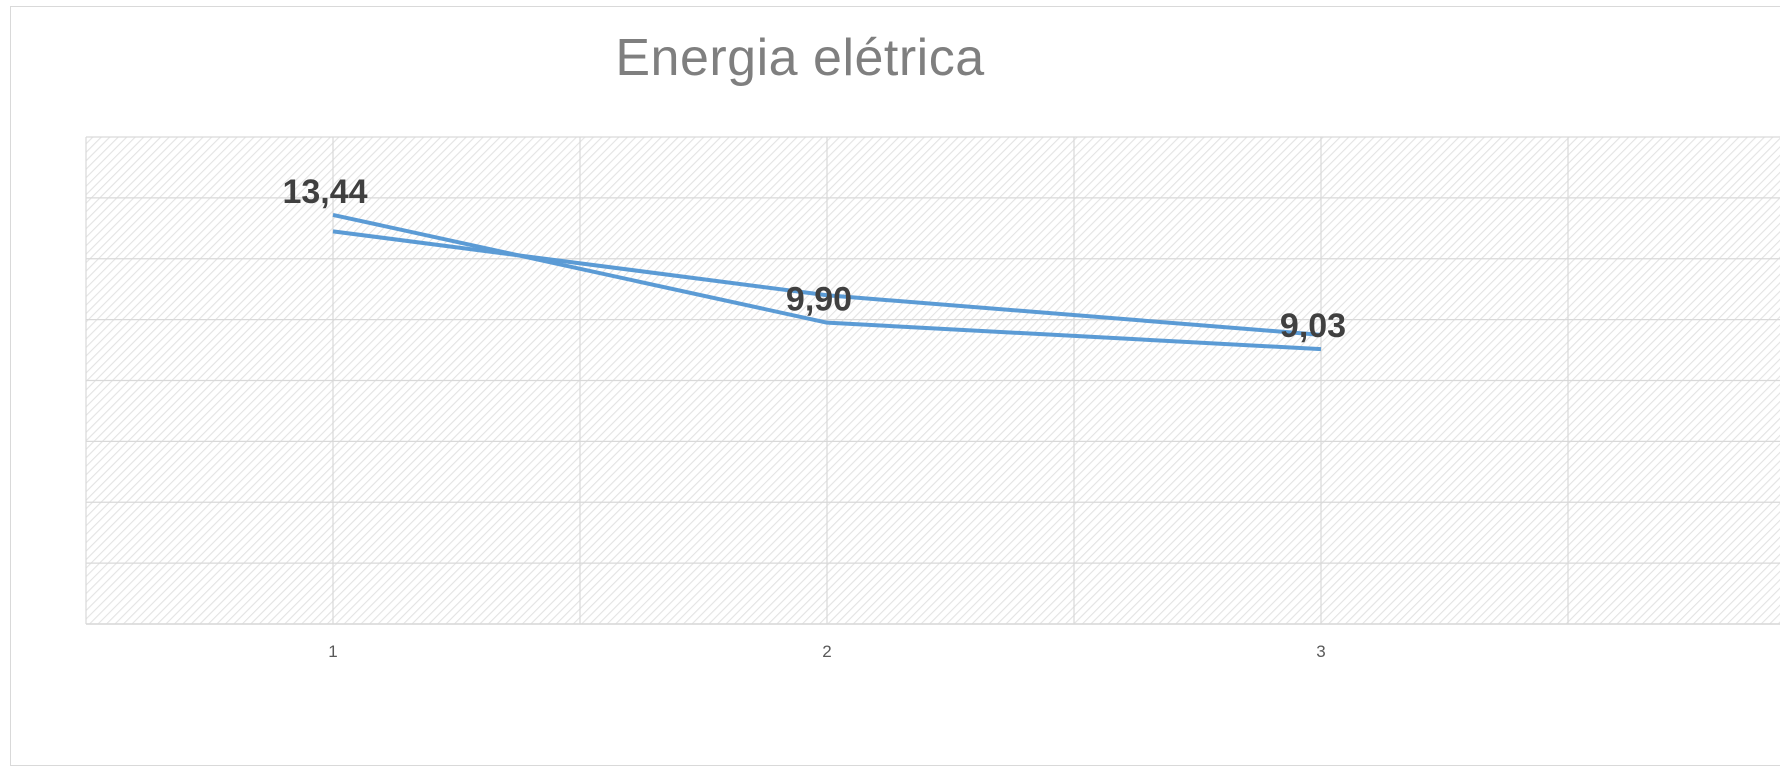 This screenshot has width=1780, height=767. I want to click on series-group, so click(827, 282).